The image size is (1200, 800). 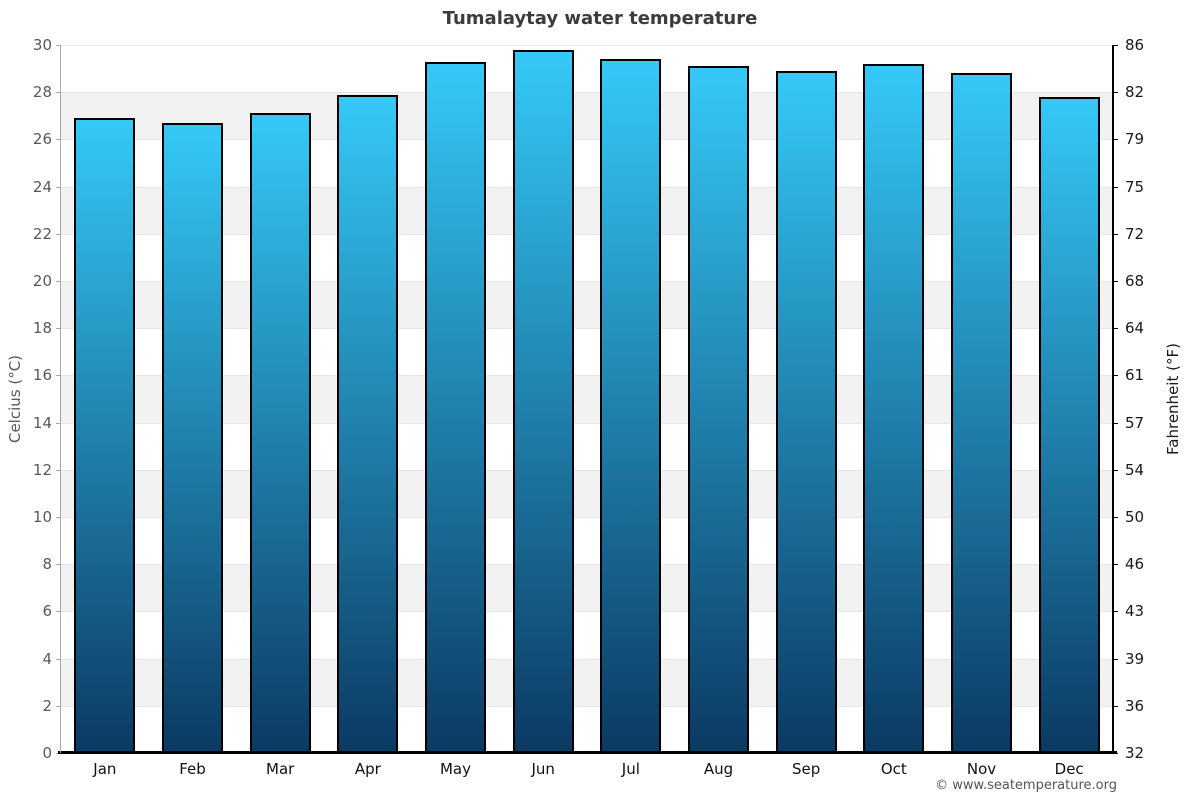 What do you see at coordinates (1135, 328) in the screenshot?
I see `right-tick-label: 64` at bounding box center [1135, 328].